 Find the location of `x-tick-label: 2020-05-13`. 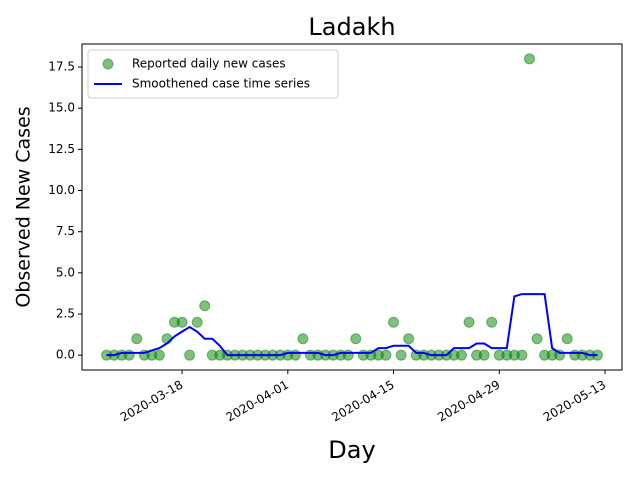

x-tick-label: 2020-05-13 is located at coordinates (574, 401).